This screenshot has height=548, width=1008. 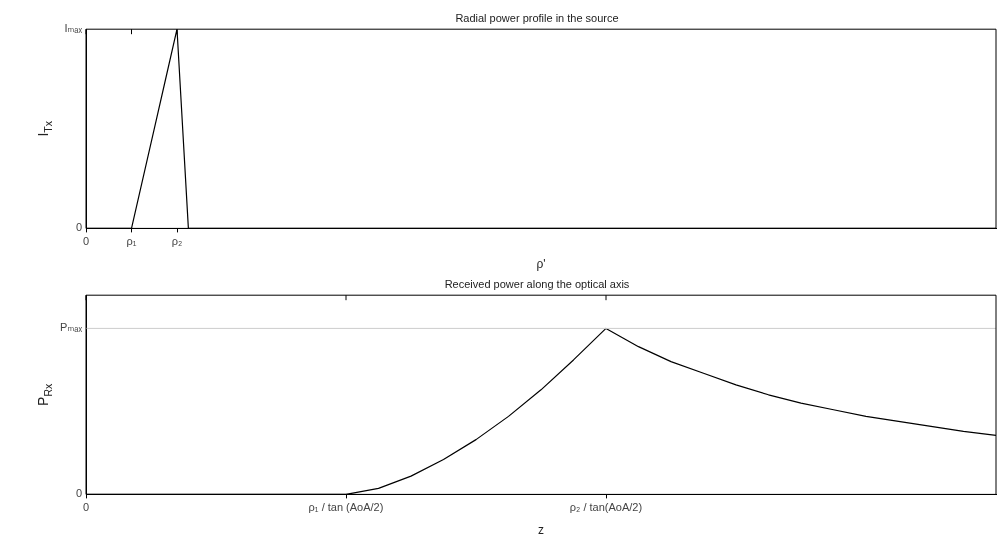 What do you see at coordinates (177, 241) in the screenshot?
I see `x-tick-label: ρ₂` at bounding box center [177, 241].